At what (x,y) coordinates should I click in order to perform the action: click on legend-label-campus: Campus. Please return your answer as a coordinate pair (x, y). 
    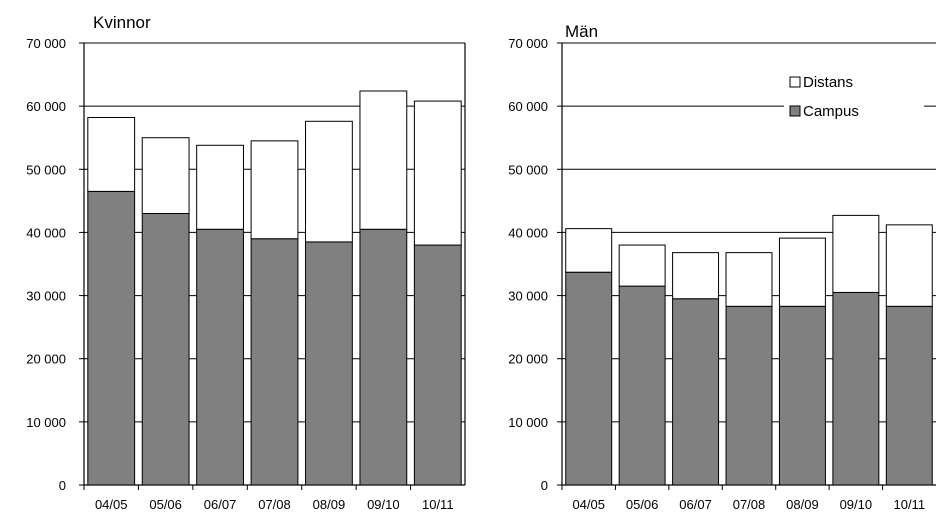
    Looking at the image, I should click on (831, 111).